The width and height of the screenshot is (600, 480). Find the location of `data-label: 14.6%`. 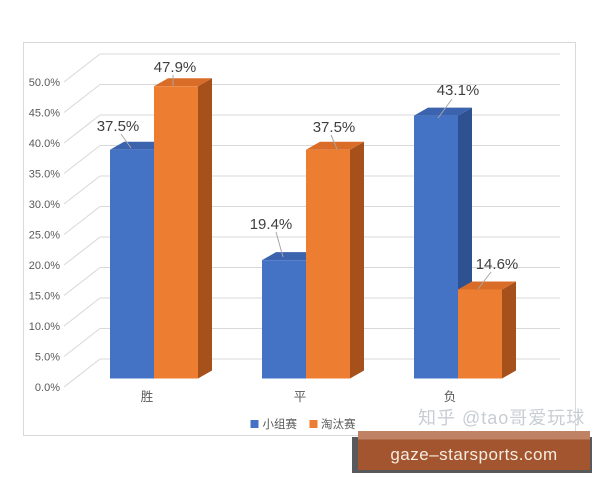

data-label: 14.6% is located at coordinates (497, 264).